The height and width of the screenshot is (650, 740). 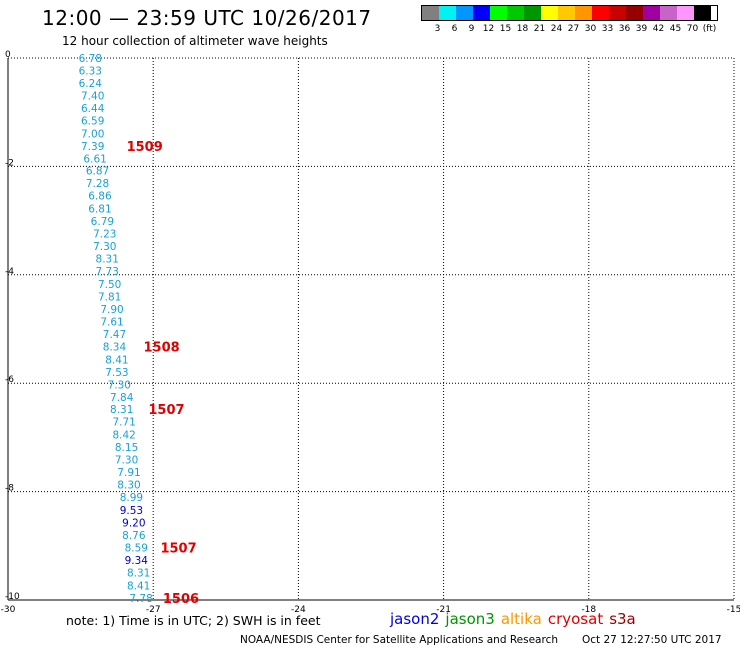 I want to click on swh-value-point: 8.30, so click(x=128, y=486).